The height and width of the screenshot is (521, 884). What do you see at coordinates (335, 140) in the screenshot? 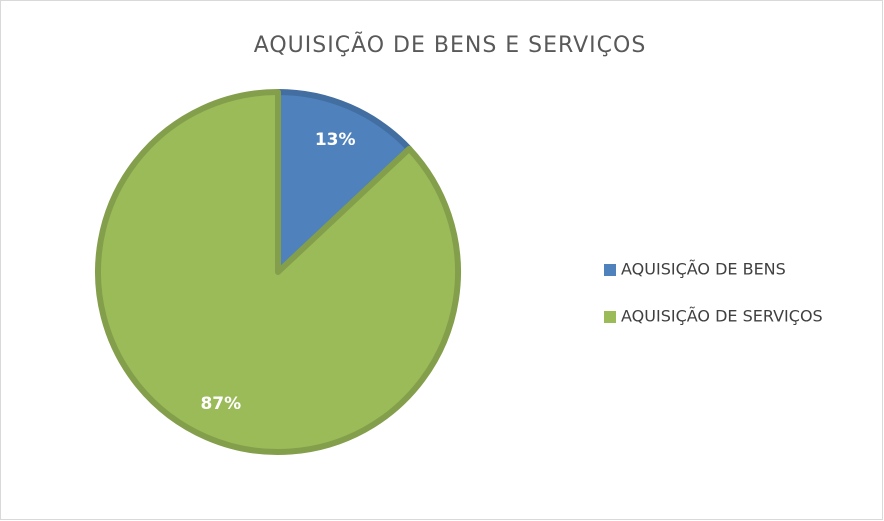
I see `data-label: 13%` at bounding box center [335, 140].